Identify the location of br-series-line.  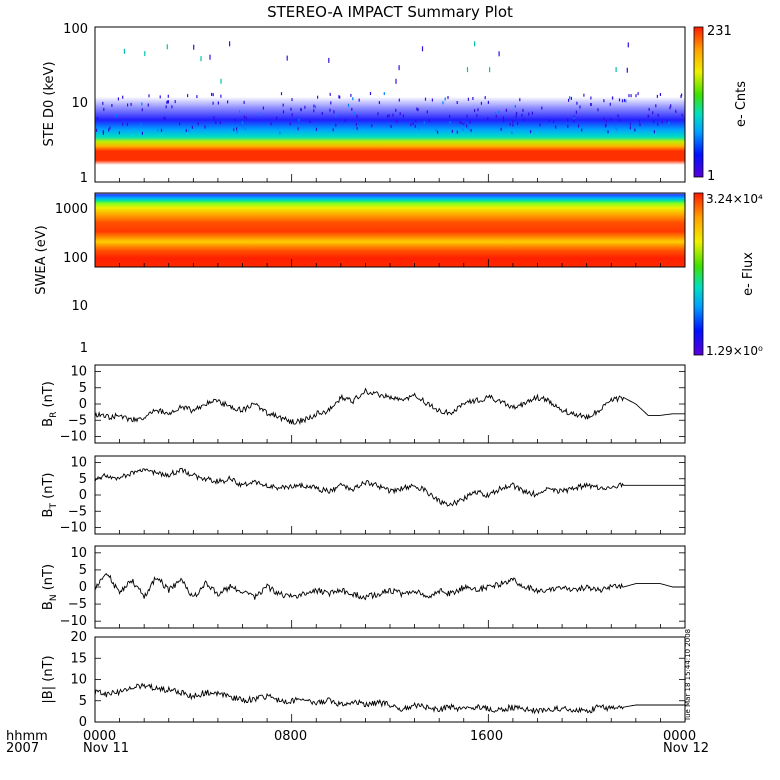
(389, 406).